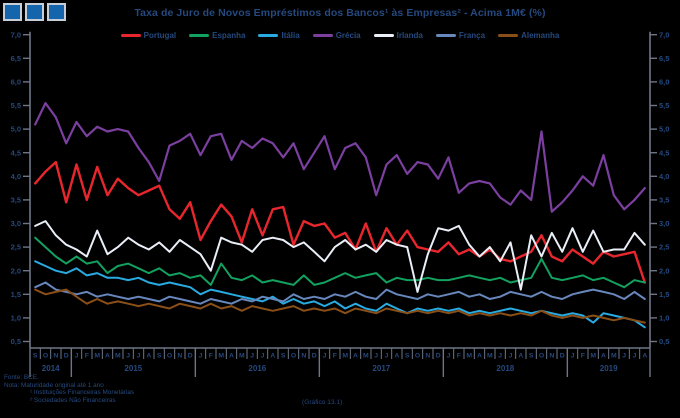  I want to click on y-tick-label-left: 6,0, so click(16, 82).